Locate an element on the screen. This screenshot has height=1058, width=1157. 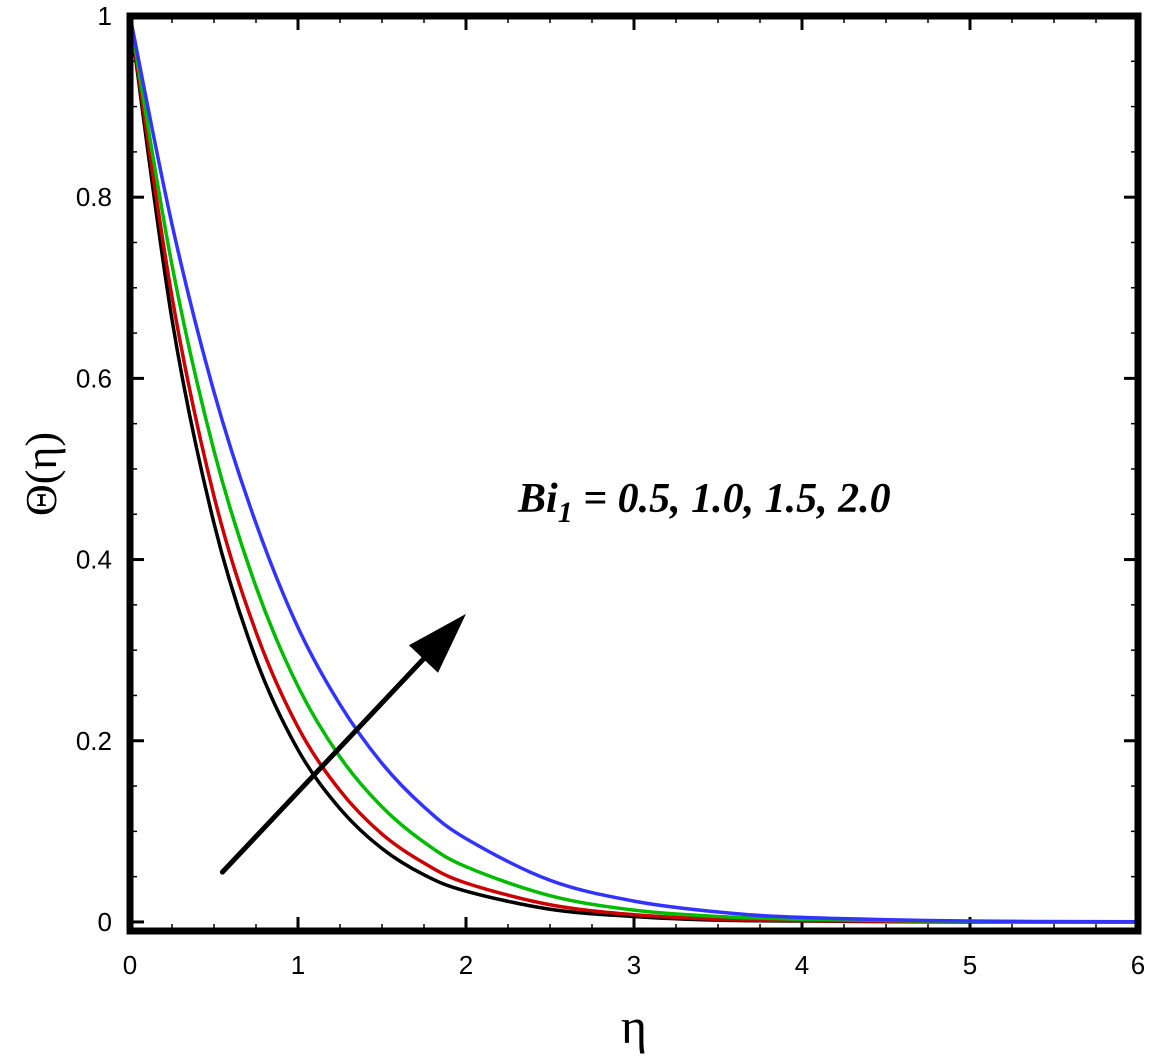
y-tick-label: 0.8 is located at coordinates (94, 197).